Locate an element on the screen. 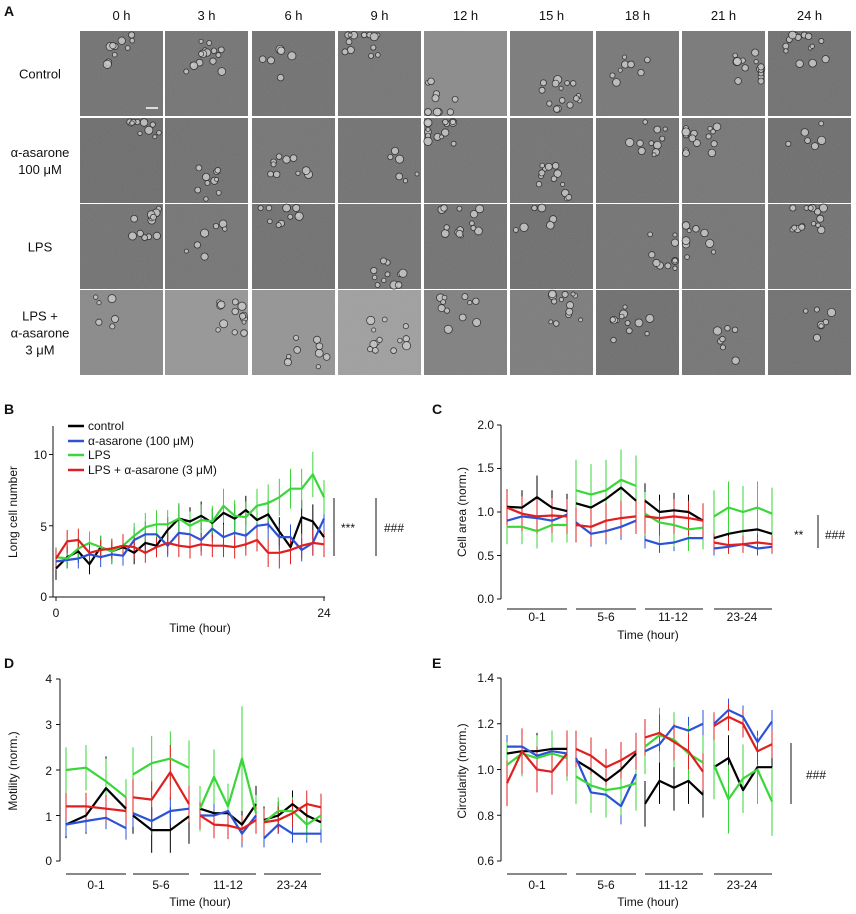  panel-c-xlabel: Time (hour) is located at coordinates (648, 635).